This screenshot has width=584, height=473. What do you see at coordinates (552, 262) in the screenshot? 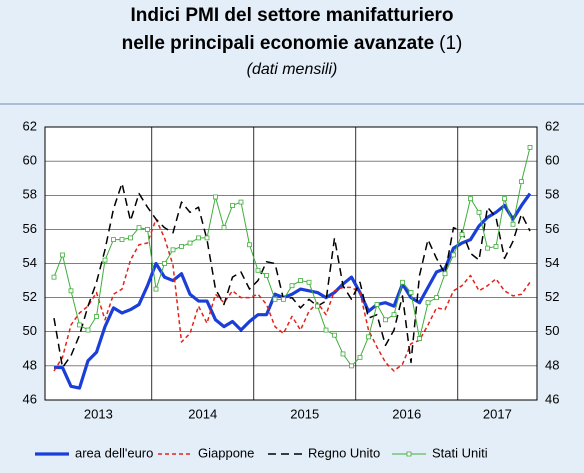
I see `y2-tick-label: 54` at bounding box center [552, 262].